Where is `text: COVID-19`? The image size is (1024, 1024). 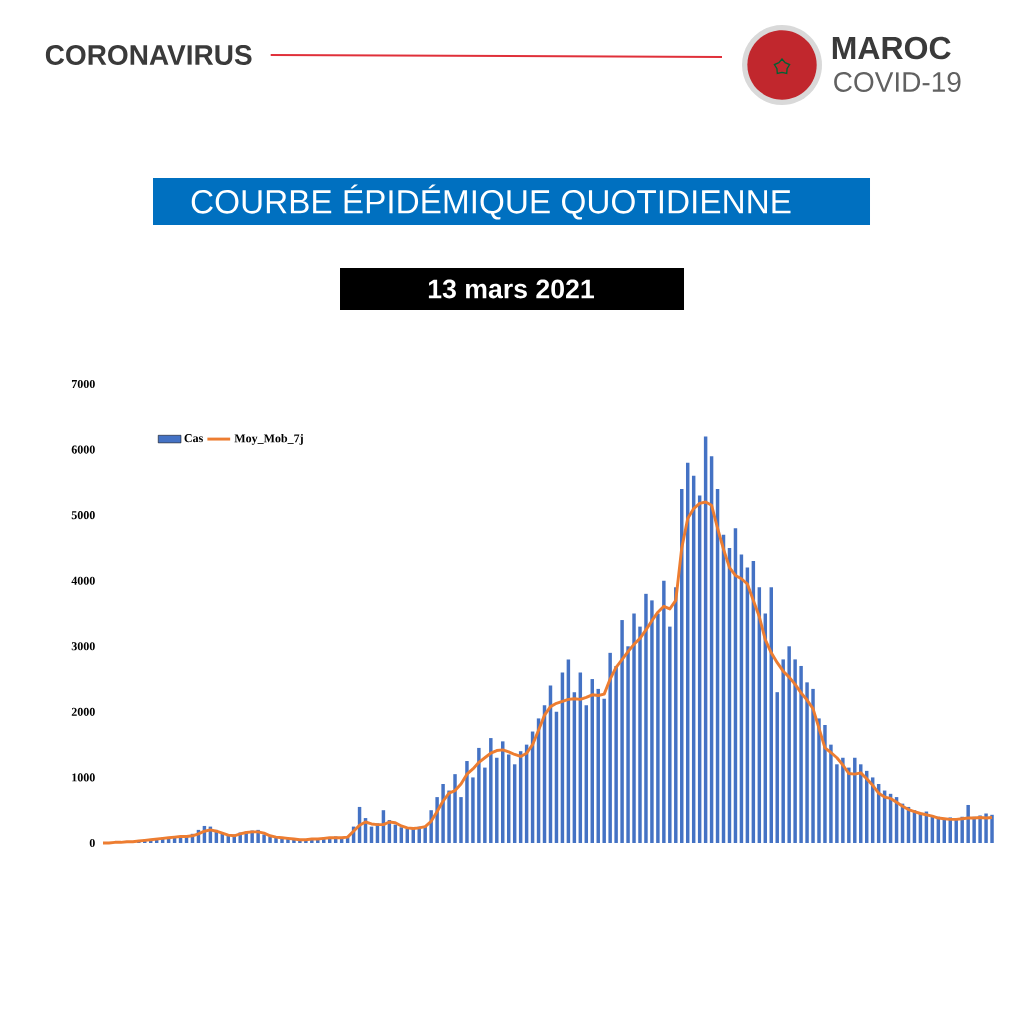 text: COVID-19 is located at coordinates (897, 82).